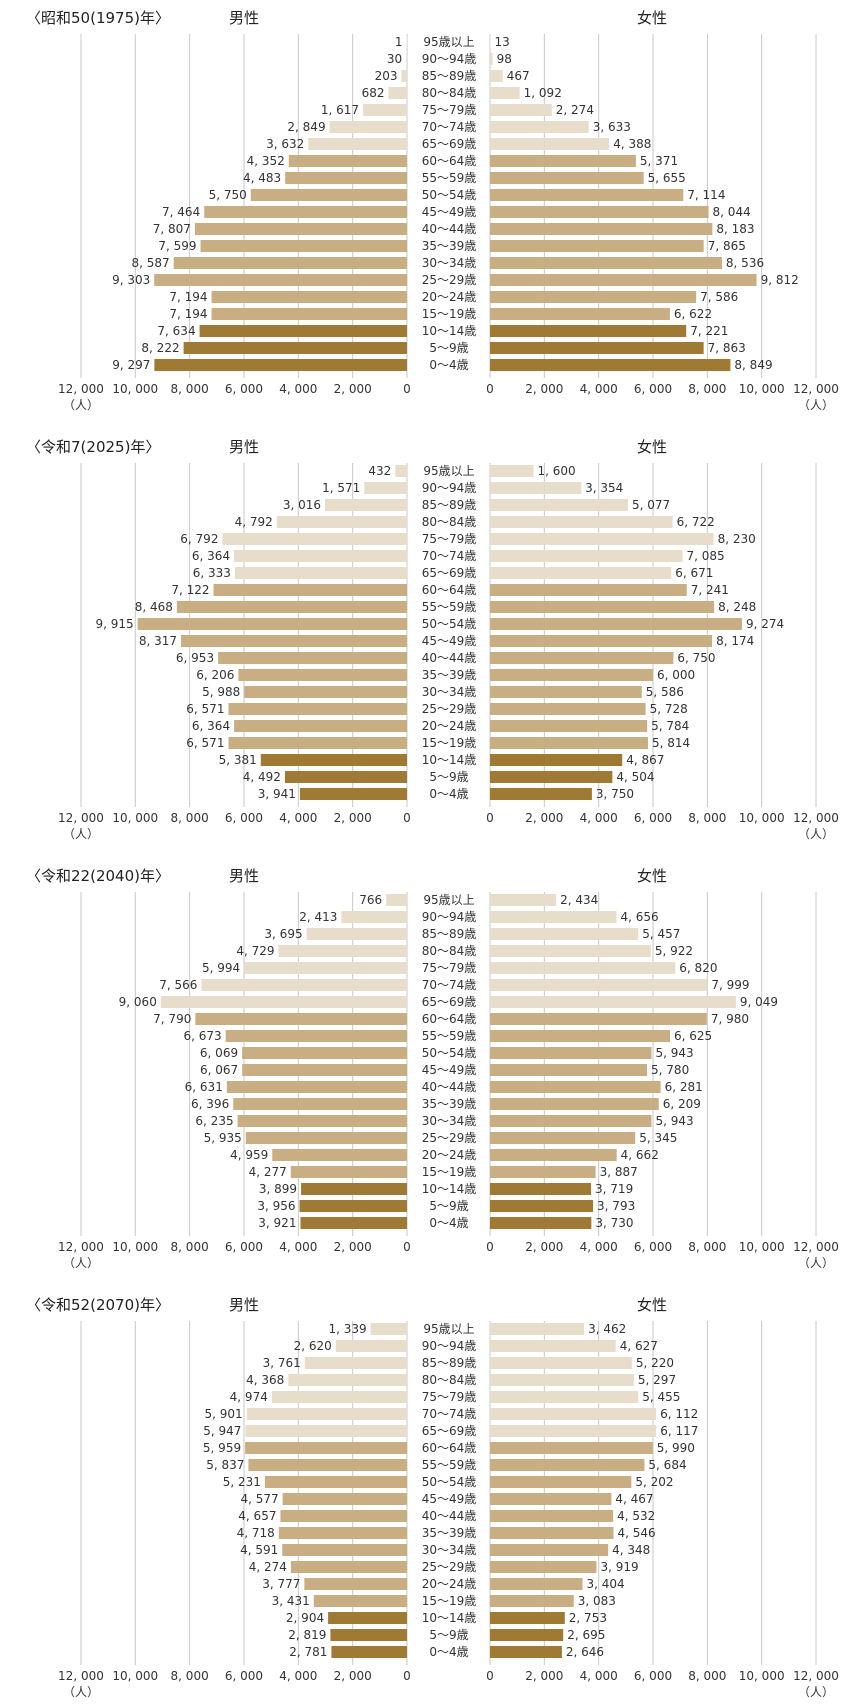 This screenshot has width=852, height=1705. What do you see at coordinates (302, 505) in the screenshot?
I see `male-value: 3, 016` at bounding box center [302, 505].